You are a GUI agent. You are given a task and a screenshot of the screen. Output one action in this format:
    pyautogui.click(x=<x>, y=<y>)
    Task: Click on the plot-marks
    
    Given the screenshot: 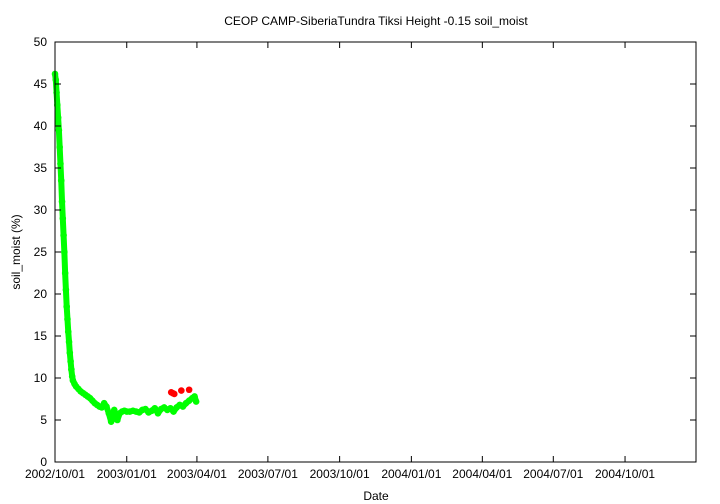 What is the action you would take?
    pyautogui.click(x=125, y=247)
    